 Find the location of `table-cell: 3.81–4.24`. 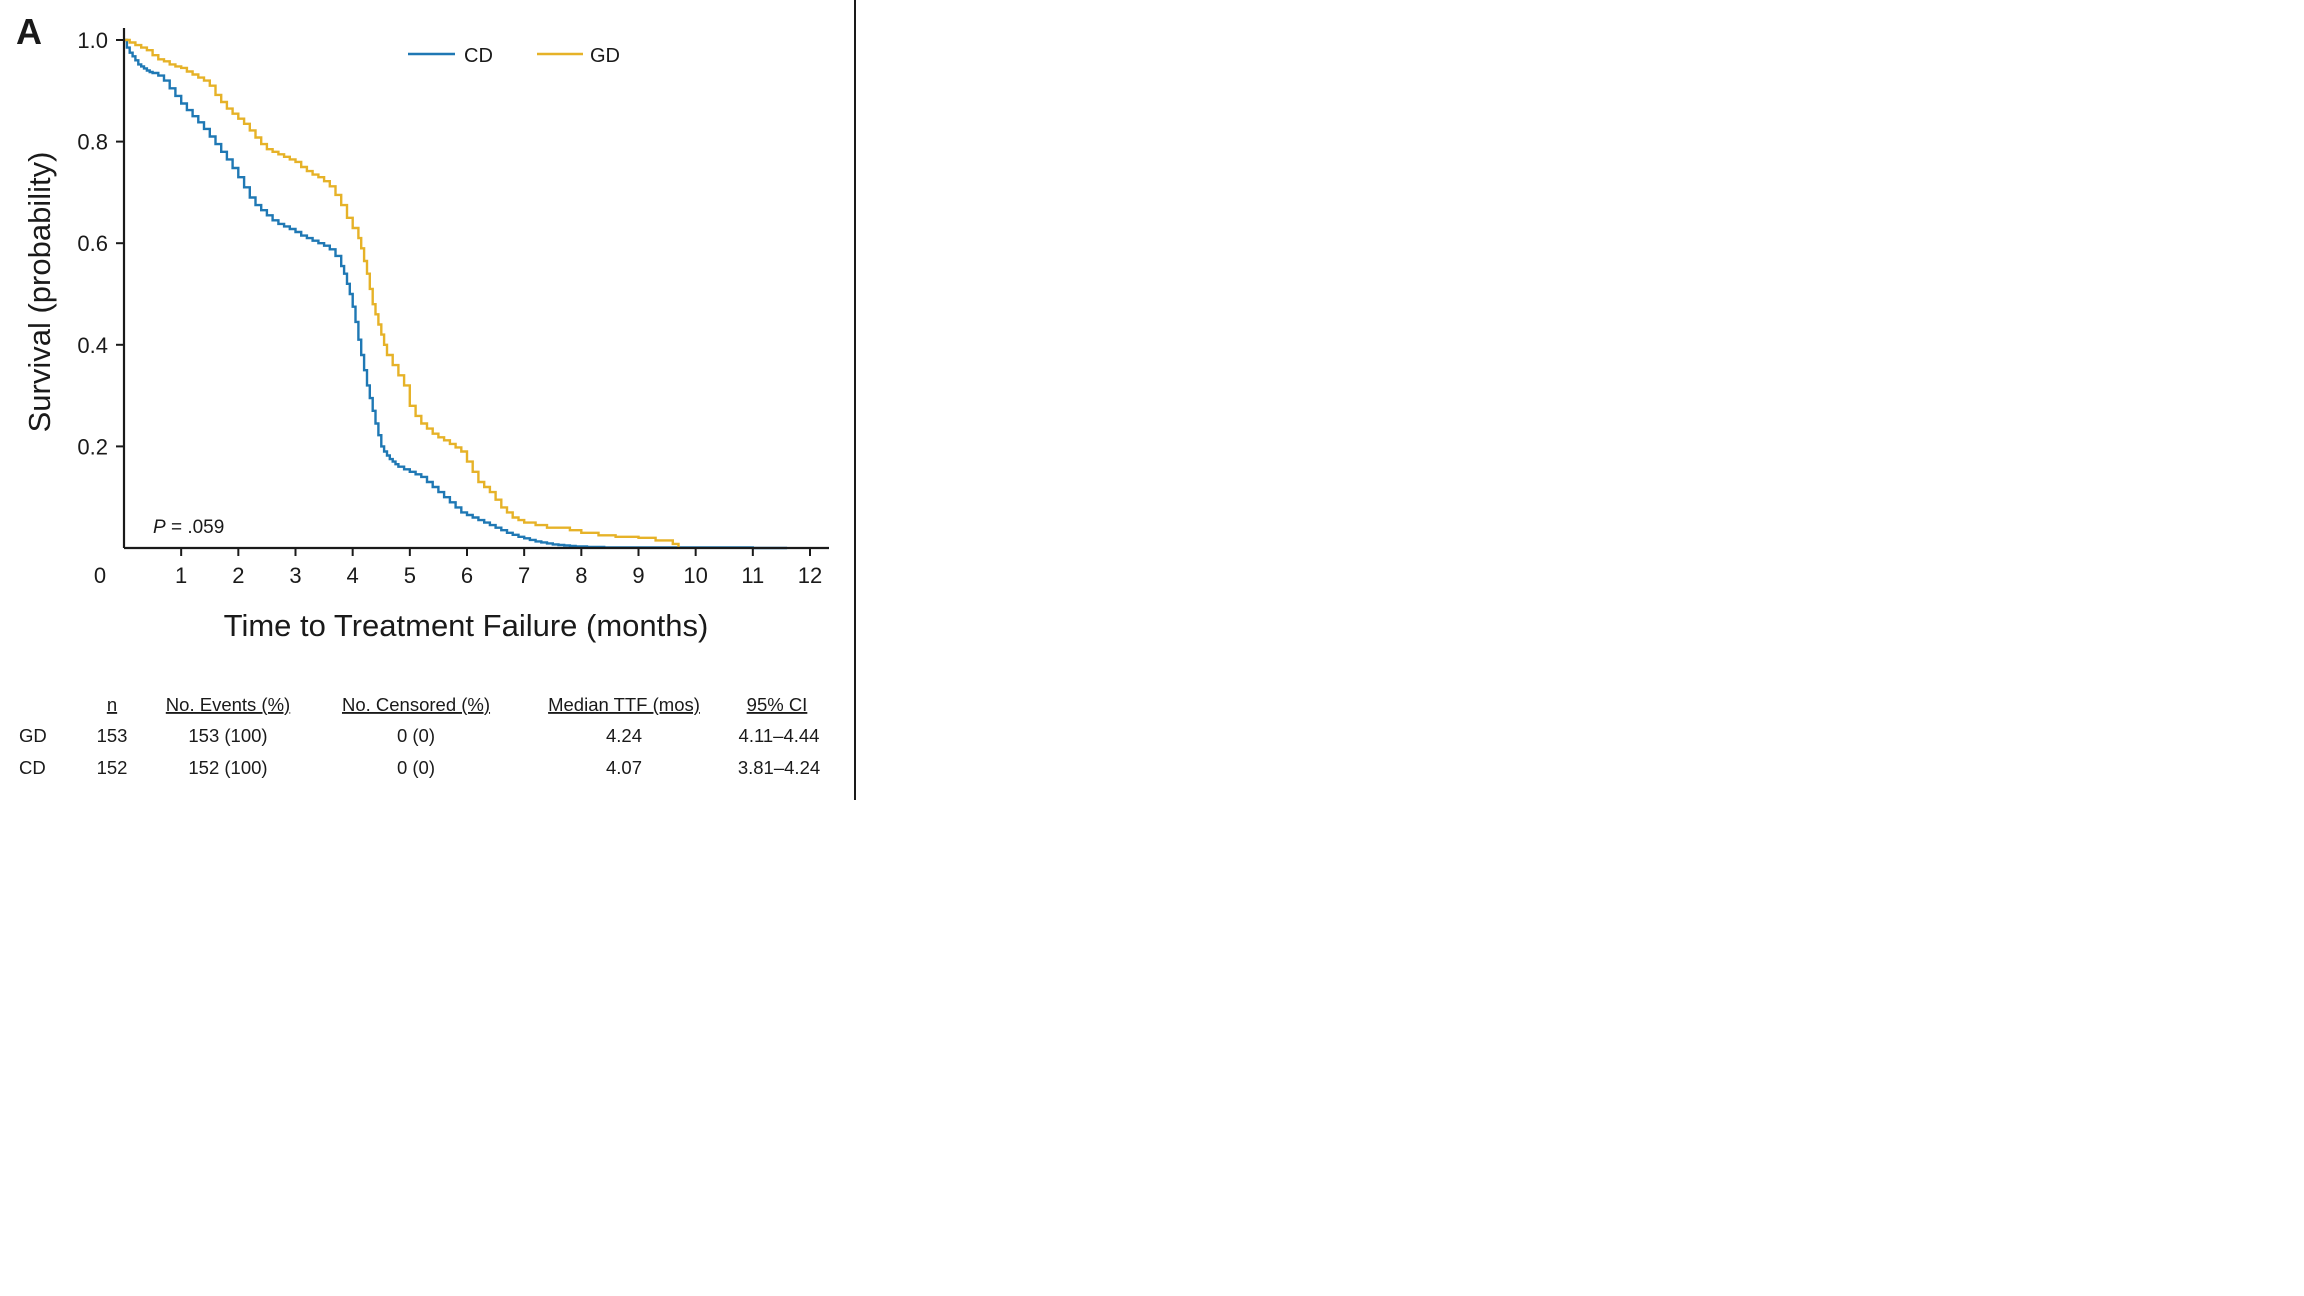

table-cell: 3.81–4.24 is located at coordinates (779, 767).